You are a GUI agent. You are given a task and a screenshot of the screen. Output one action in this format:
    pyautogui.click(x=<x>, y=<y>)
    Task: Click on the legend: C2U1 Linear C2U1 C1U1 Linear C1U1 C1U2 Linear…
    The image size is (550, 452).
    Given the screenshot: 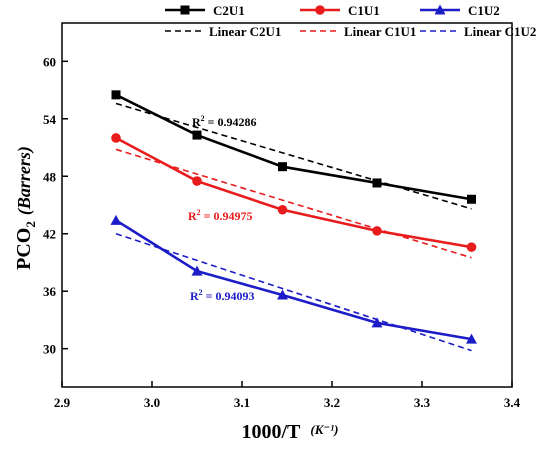 What is the action you would take?
    pyautogui.click(x=350, y=21)
    